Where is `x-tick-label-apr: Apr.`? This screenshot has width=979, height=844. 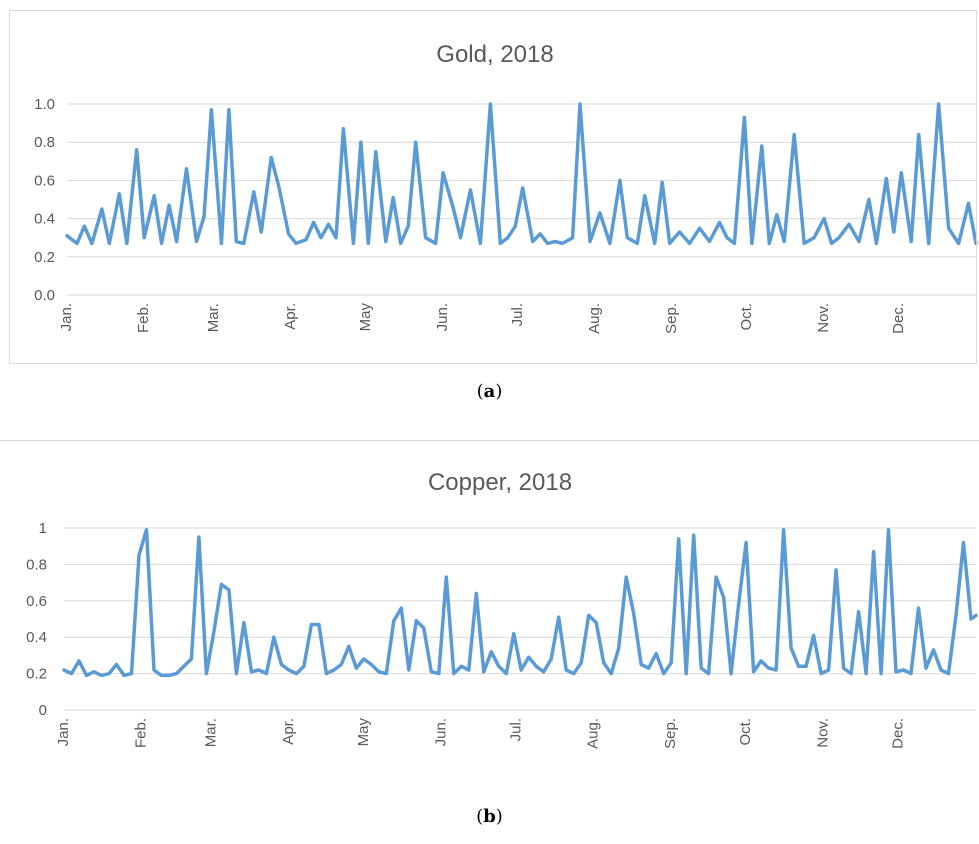 x-tick-label-apr: Apr. is located at coordinates (288, 731).